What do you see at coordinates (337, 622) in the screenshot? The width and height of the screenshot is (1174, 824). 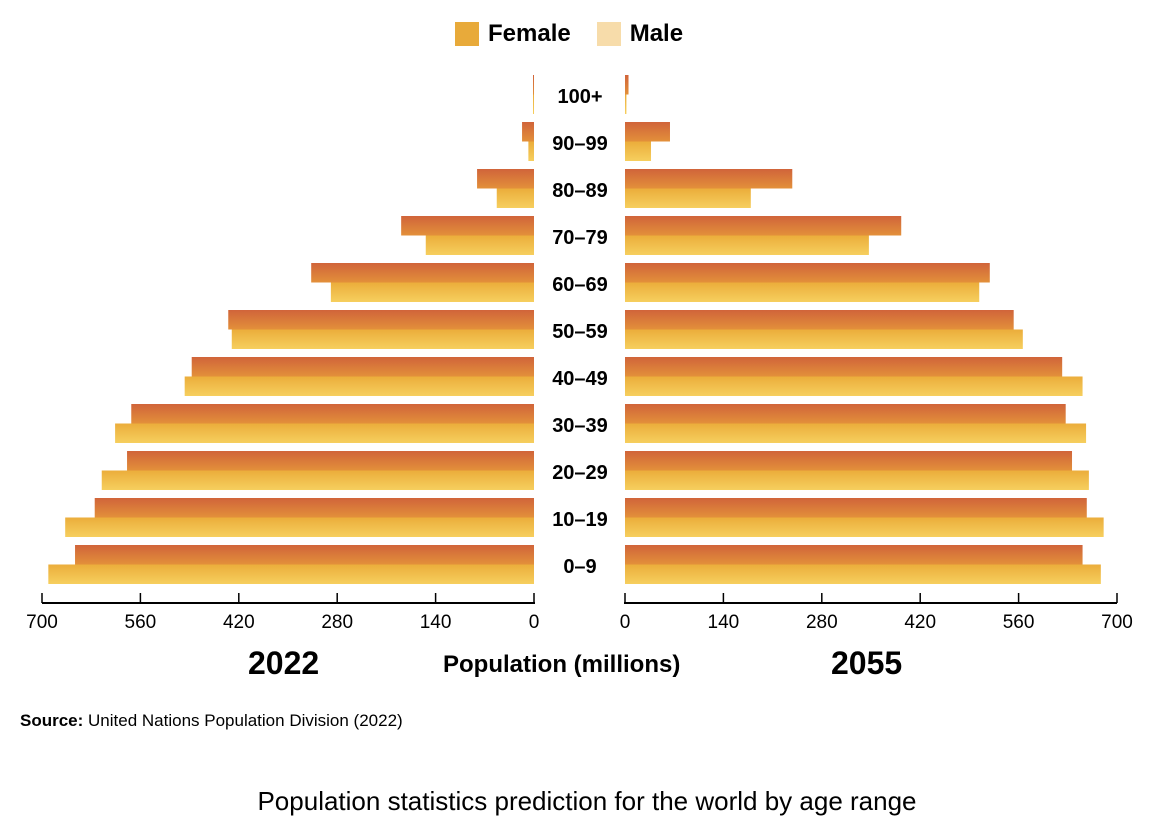 I see `tick-label-left: 280` at bounding box center [337, 622].